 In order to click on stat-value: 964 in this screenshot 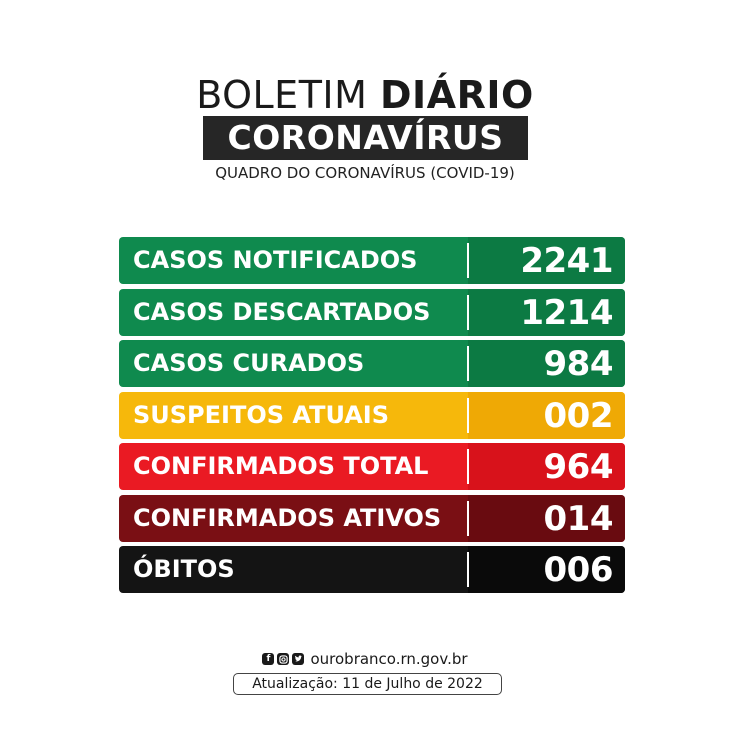, I will do `click(578, 467)`.